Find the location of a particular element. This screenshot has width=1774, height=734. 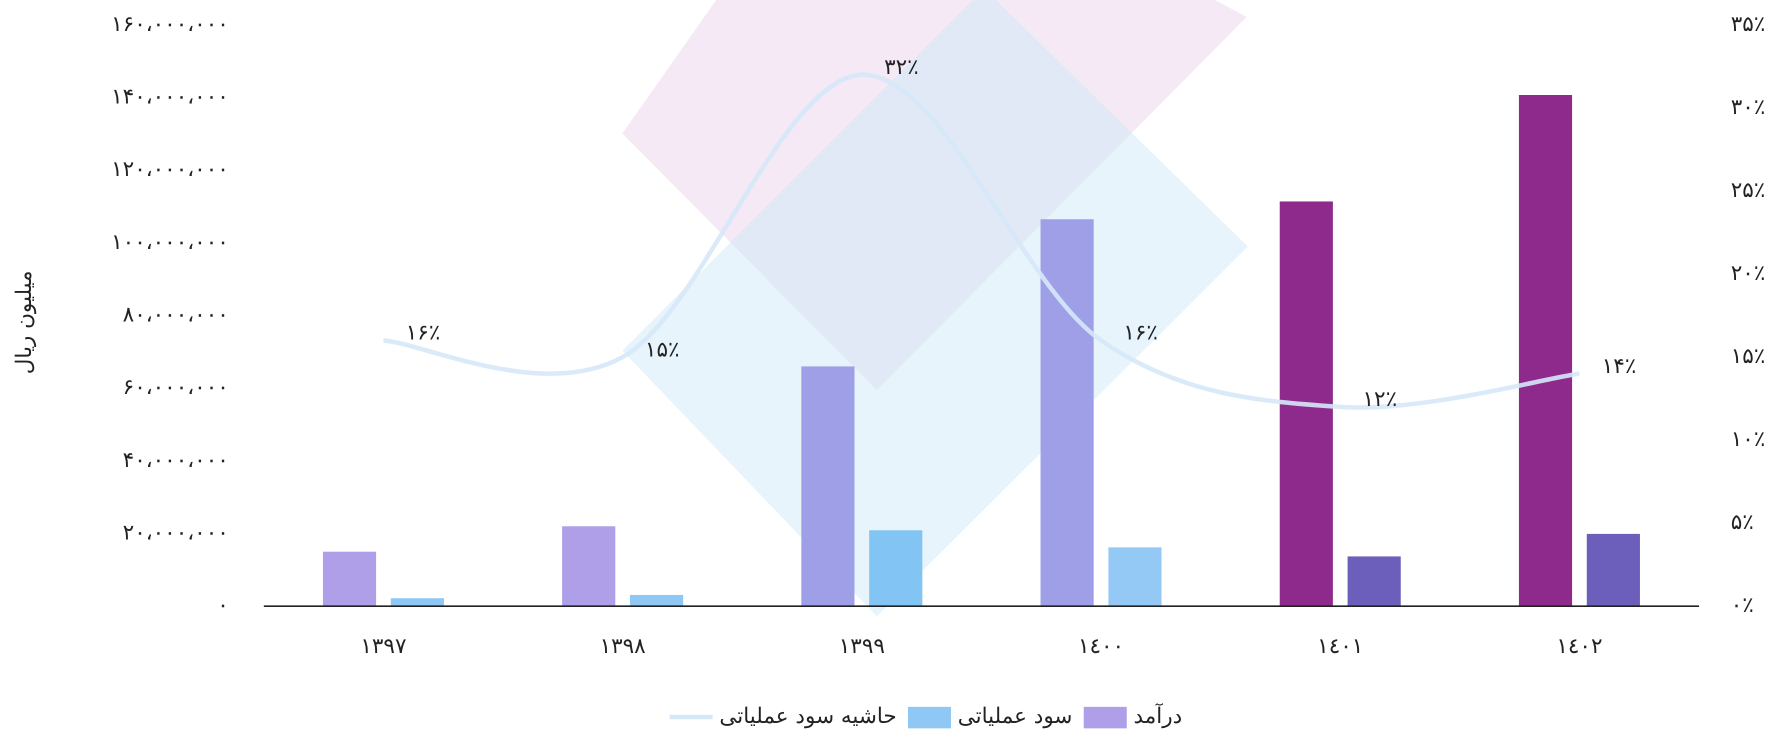

data-label: ۱۵٪ is located at coordinates (662, 349).